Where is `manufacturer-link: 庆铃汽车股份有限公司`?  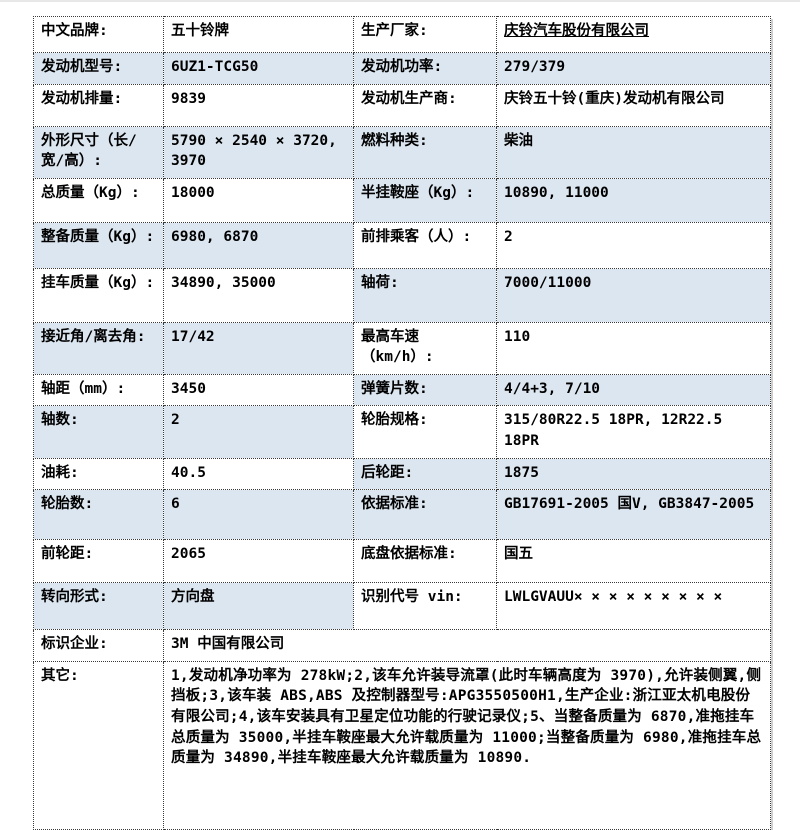
manufacturer-link: 庆铃汽车股份有限公司 is located at coordinates (633, 34).